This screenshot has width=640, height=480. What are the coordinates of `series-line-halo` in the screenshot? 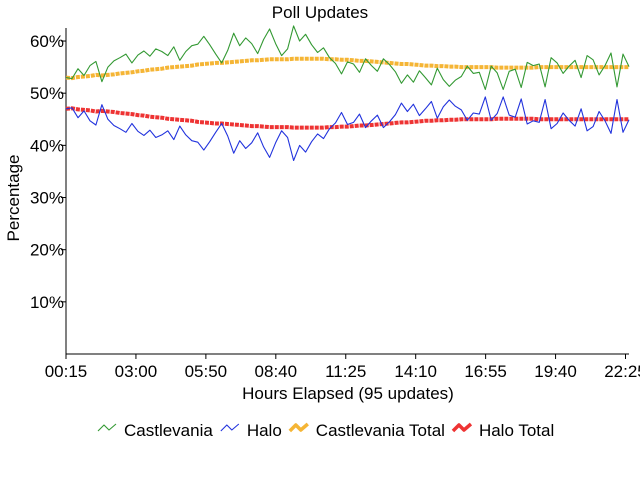 It's located at (347, 129).